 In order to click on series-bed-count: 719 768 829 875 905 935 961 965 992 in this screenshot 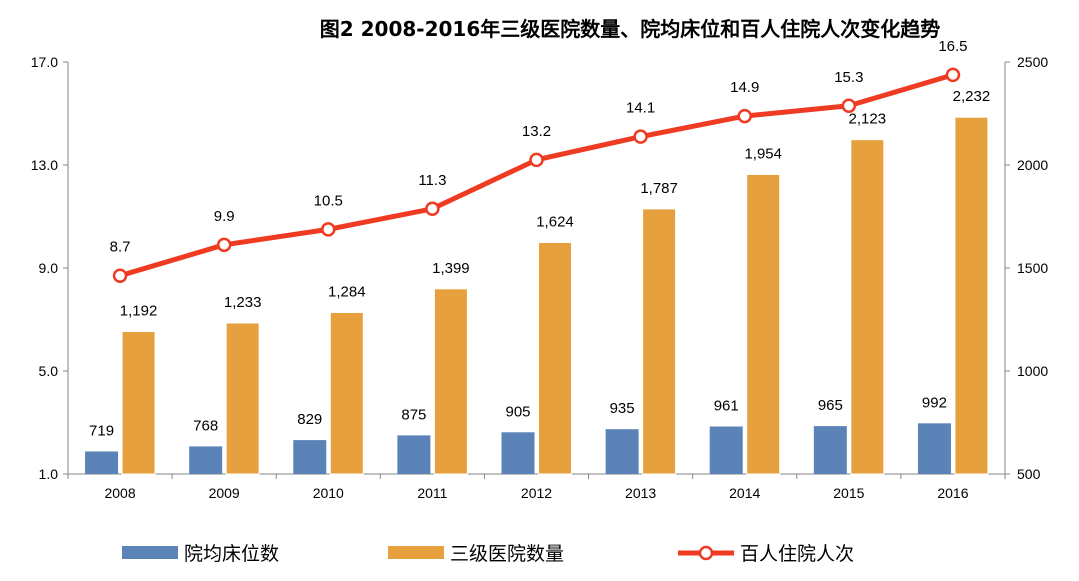, I will do `click(518, 434)`.